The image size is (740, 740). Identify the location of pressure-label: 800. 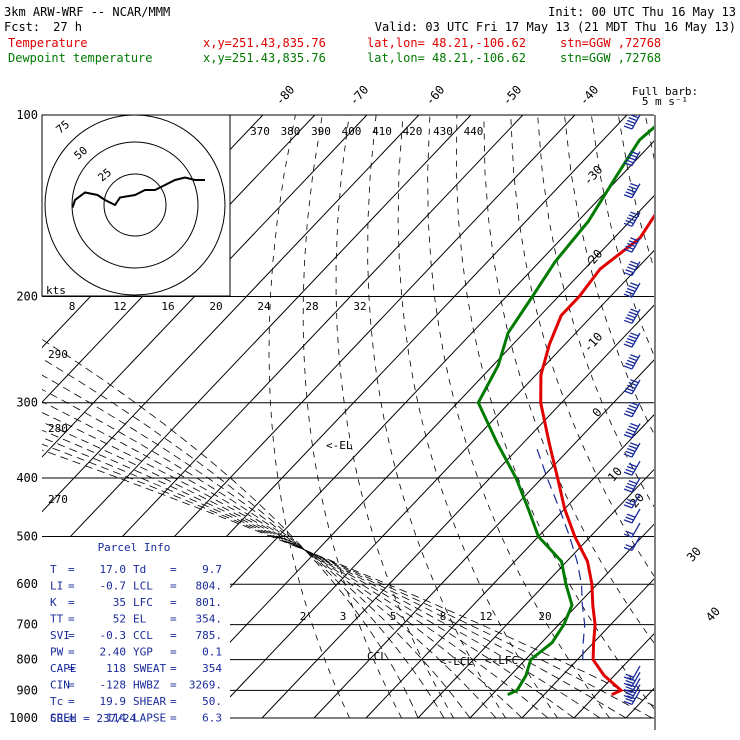
(27, 660).